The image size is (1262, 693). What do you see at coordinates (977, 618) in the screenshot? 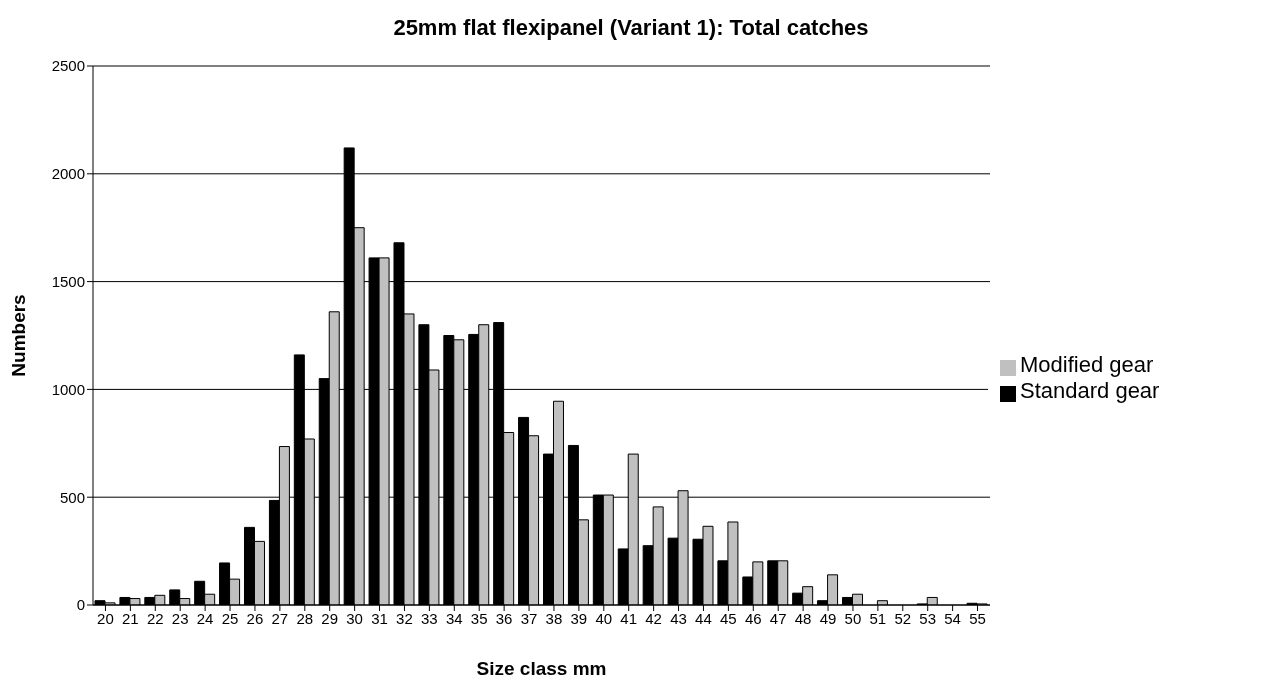
I see `x-tick-label: 55` at bounding box center [977, 618].